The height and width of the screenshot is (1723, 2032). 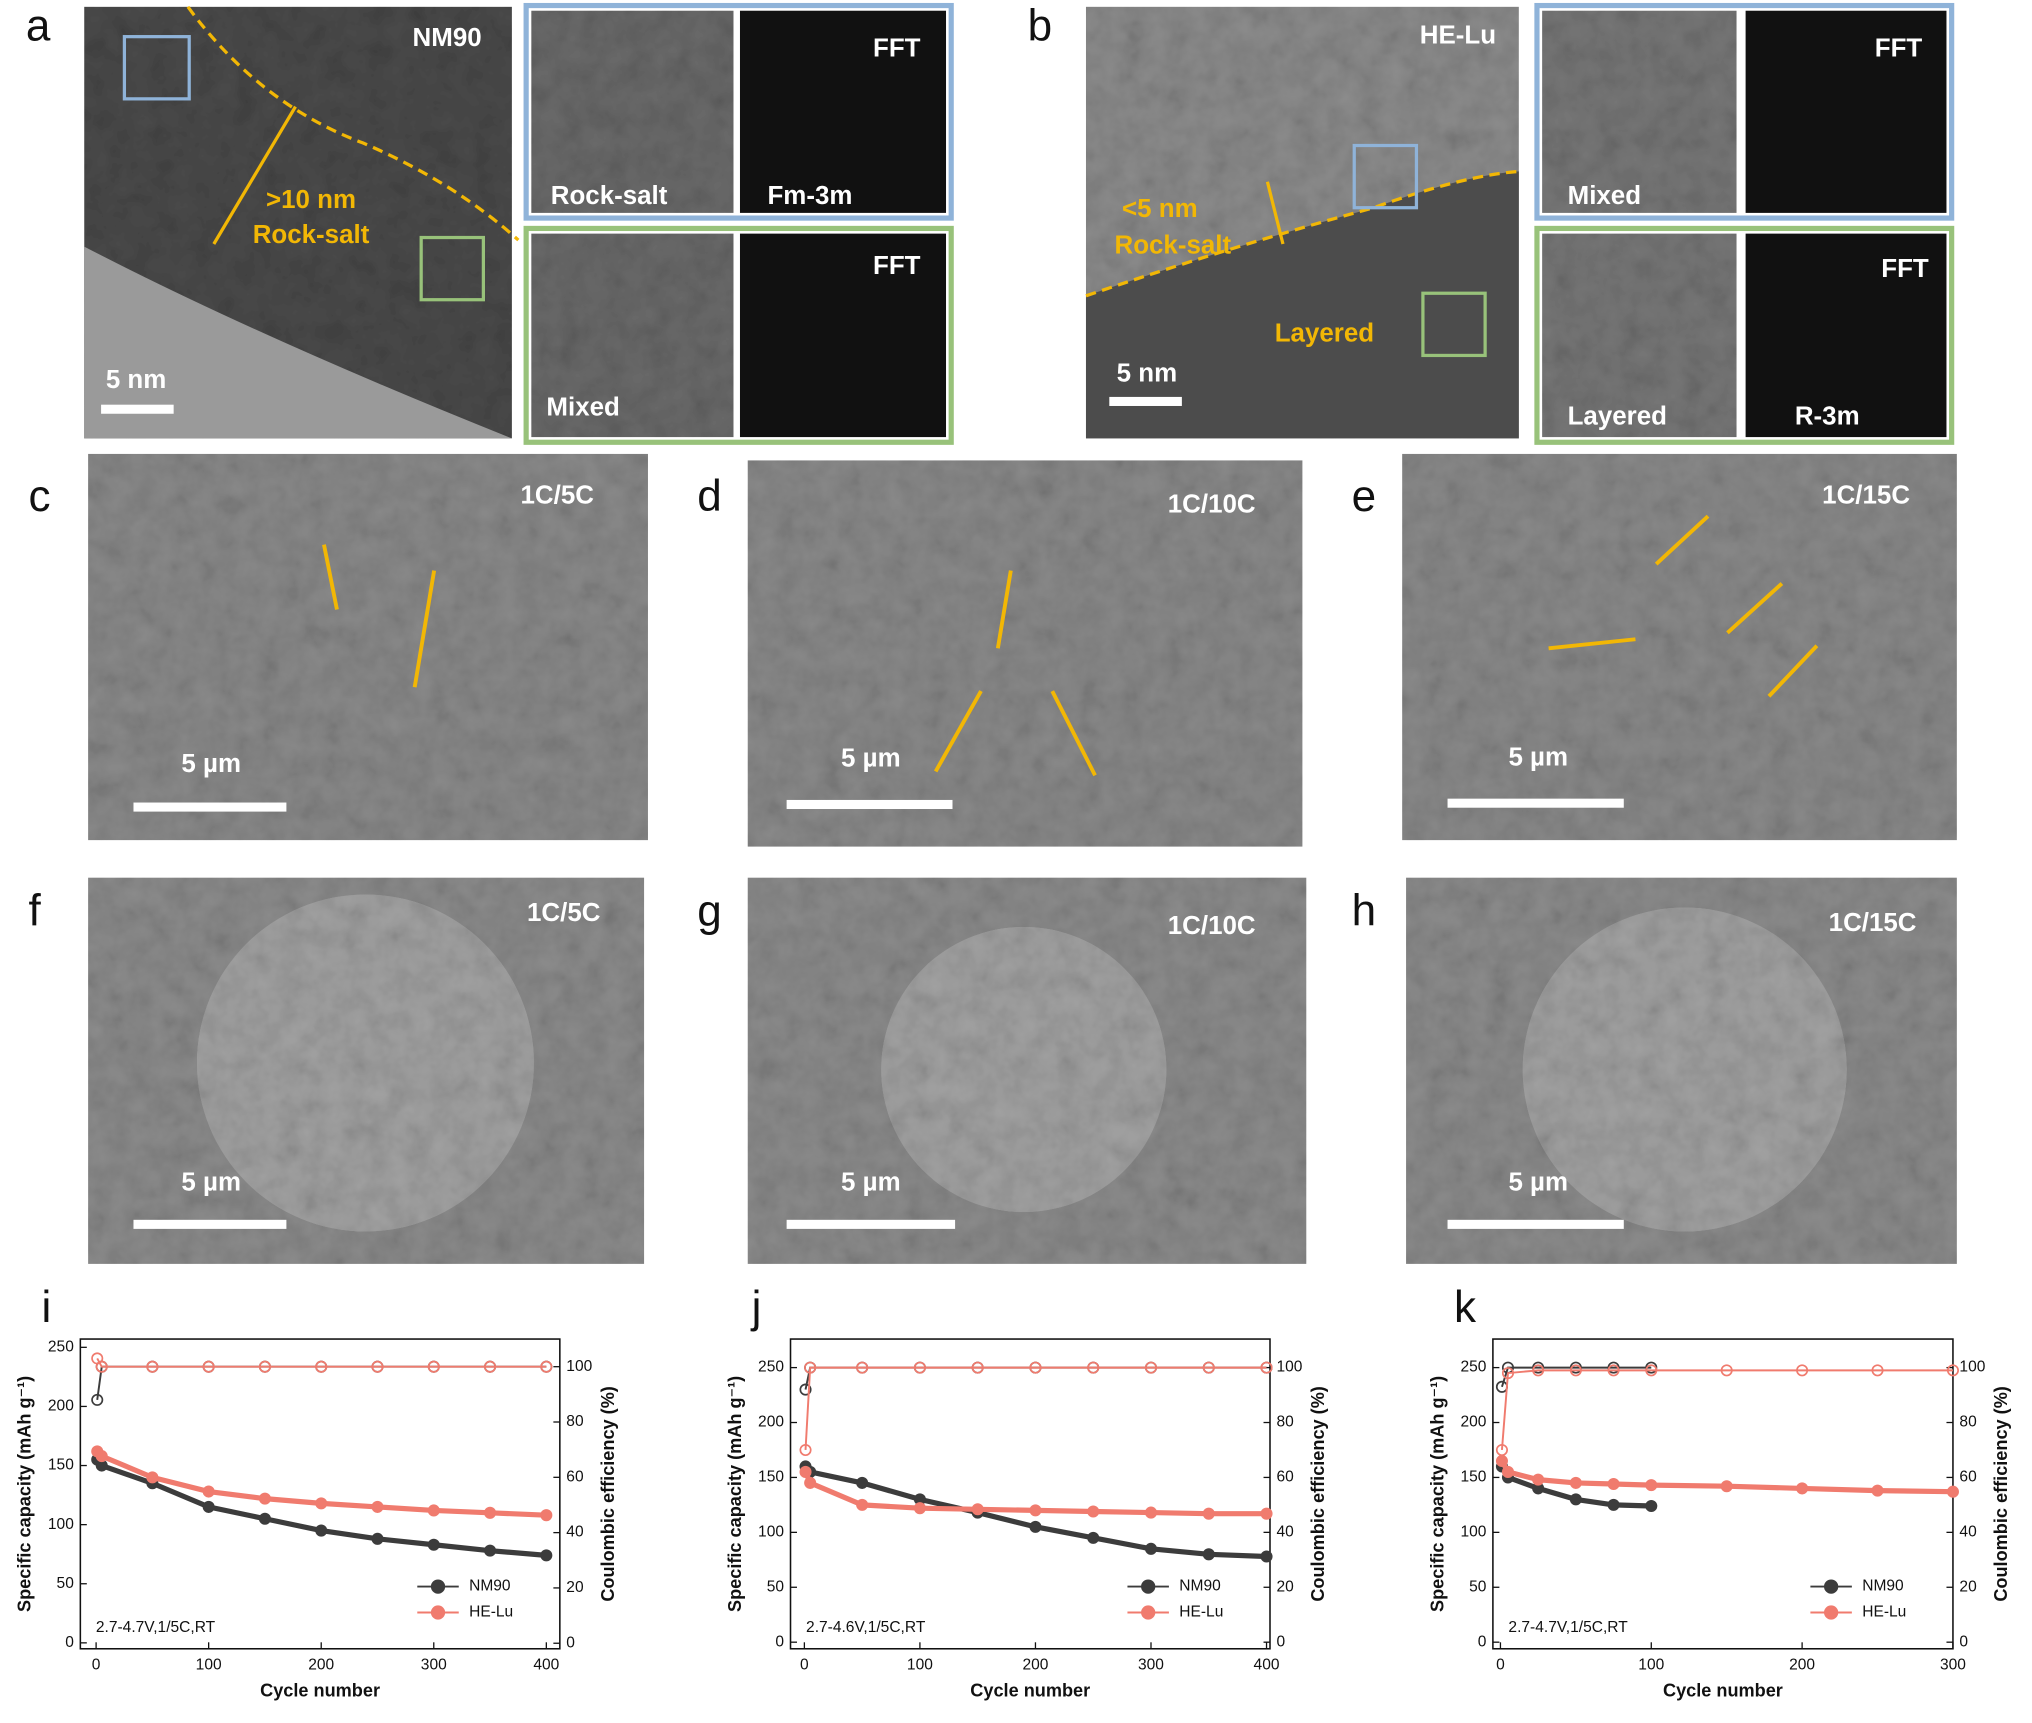 What do you see at coordinates (1151, 1665) in the screenshot?
I see `x-tick-label: 300` at bounding box center [1151, 1665].